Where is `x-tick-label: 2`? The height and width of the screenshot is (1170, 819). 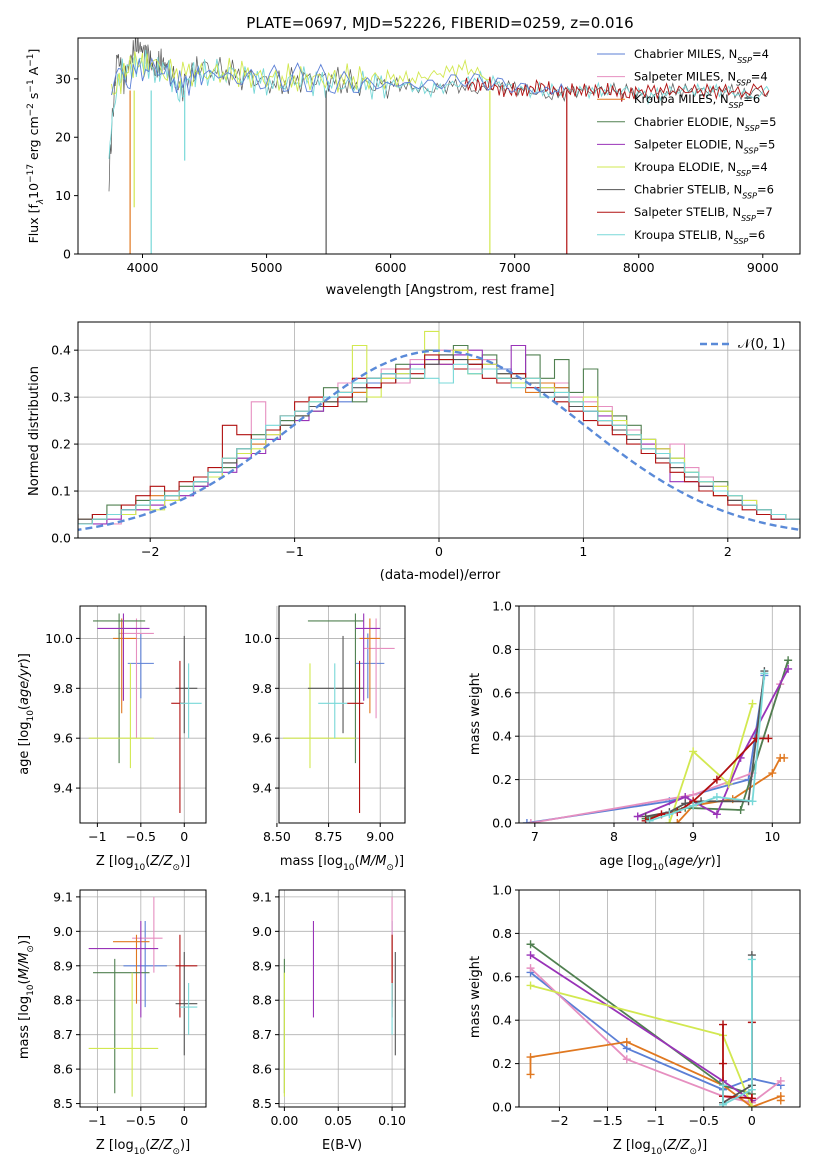
x-tick-label: 2 is located at coordinates (728, 551).